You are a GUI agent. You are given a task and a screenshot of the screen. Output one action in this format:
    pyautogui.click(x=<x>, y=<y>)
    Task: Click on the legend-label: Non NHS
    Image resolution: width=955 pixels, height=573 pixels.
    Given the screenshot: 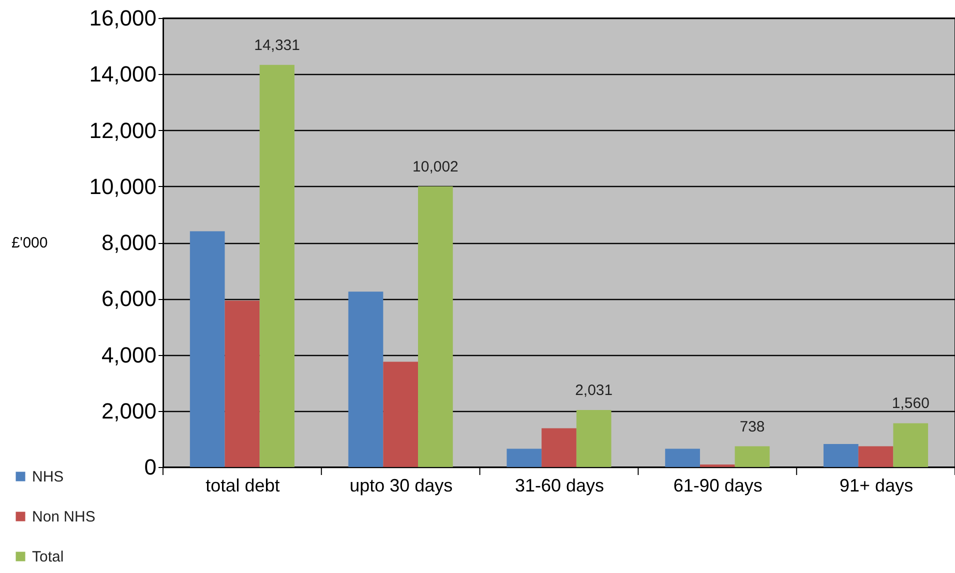 What is the action you would take?
    pyautogui.click(x=64, y=517)
    